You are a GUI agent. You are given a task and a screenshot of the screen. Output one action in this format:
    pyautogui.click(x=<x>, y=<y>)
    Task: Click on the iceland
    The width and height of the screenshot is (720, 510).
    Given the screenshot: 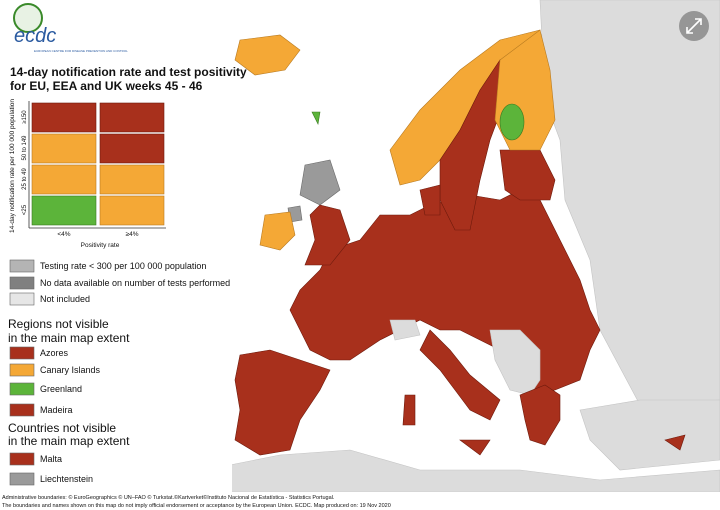 What is the action you would take?
    pyautogui.click(x=267, y=55)
    